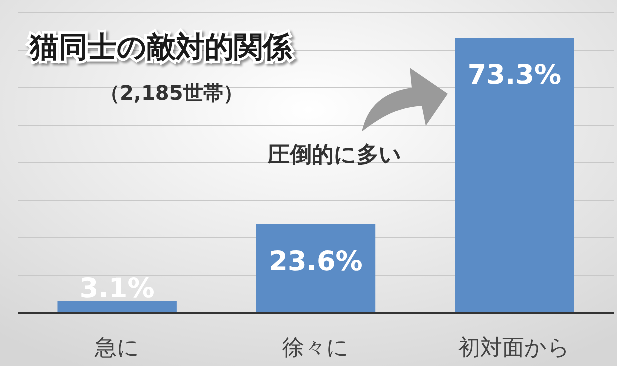 This screenshot has height=366, width=617. What do you see at coordinates (515, 76) in the screenshot?
I see `data-label: 73.3%` at bounding box center [515, 76].